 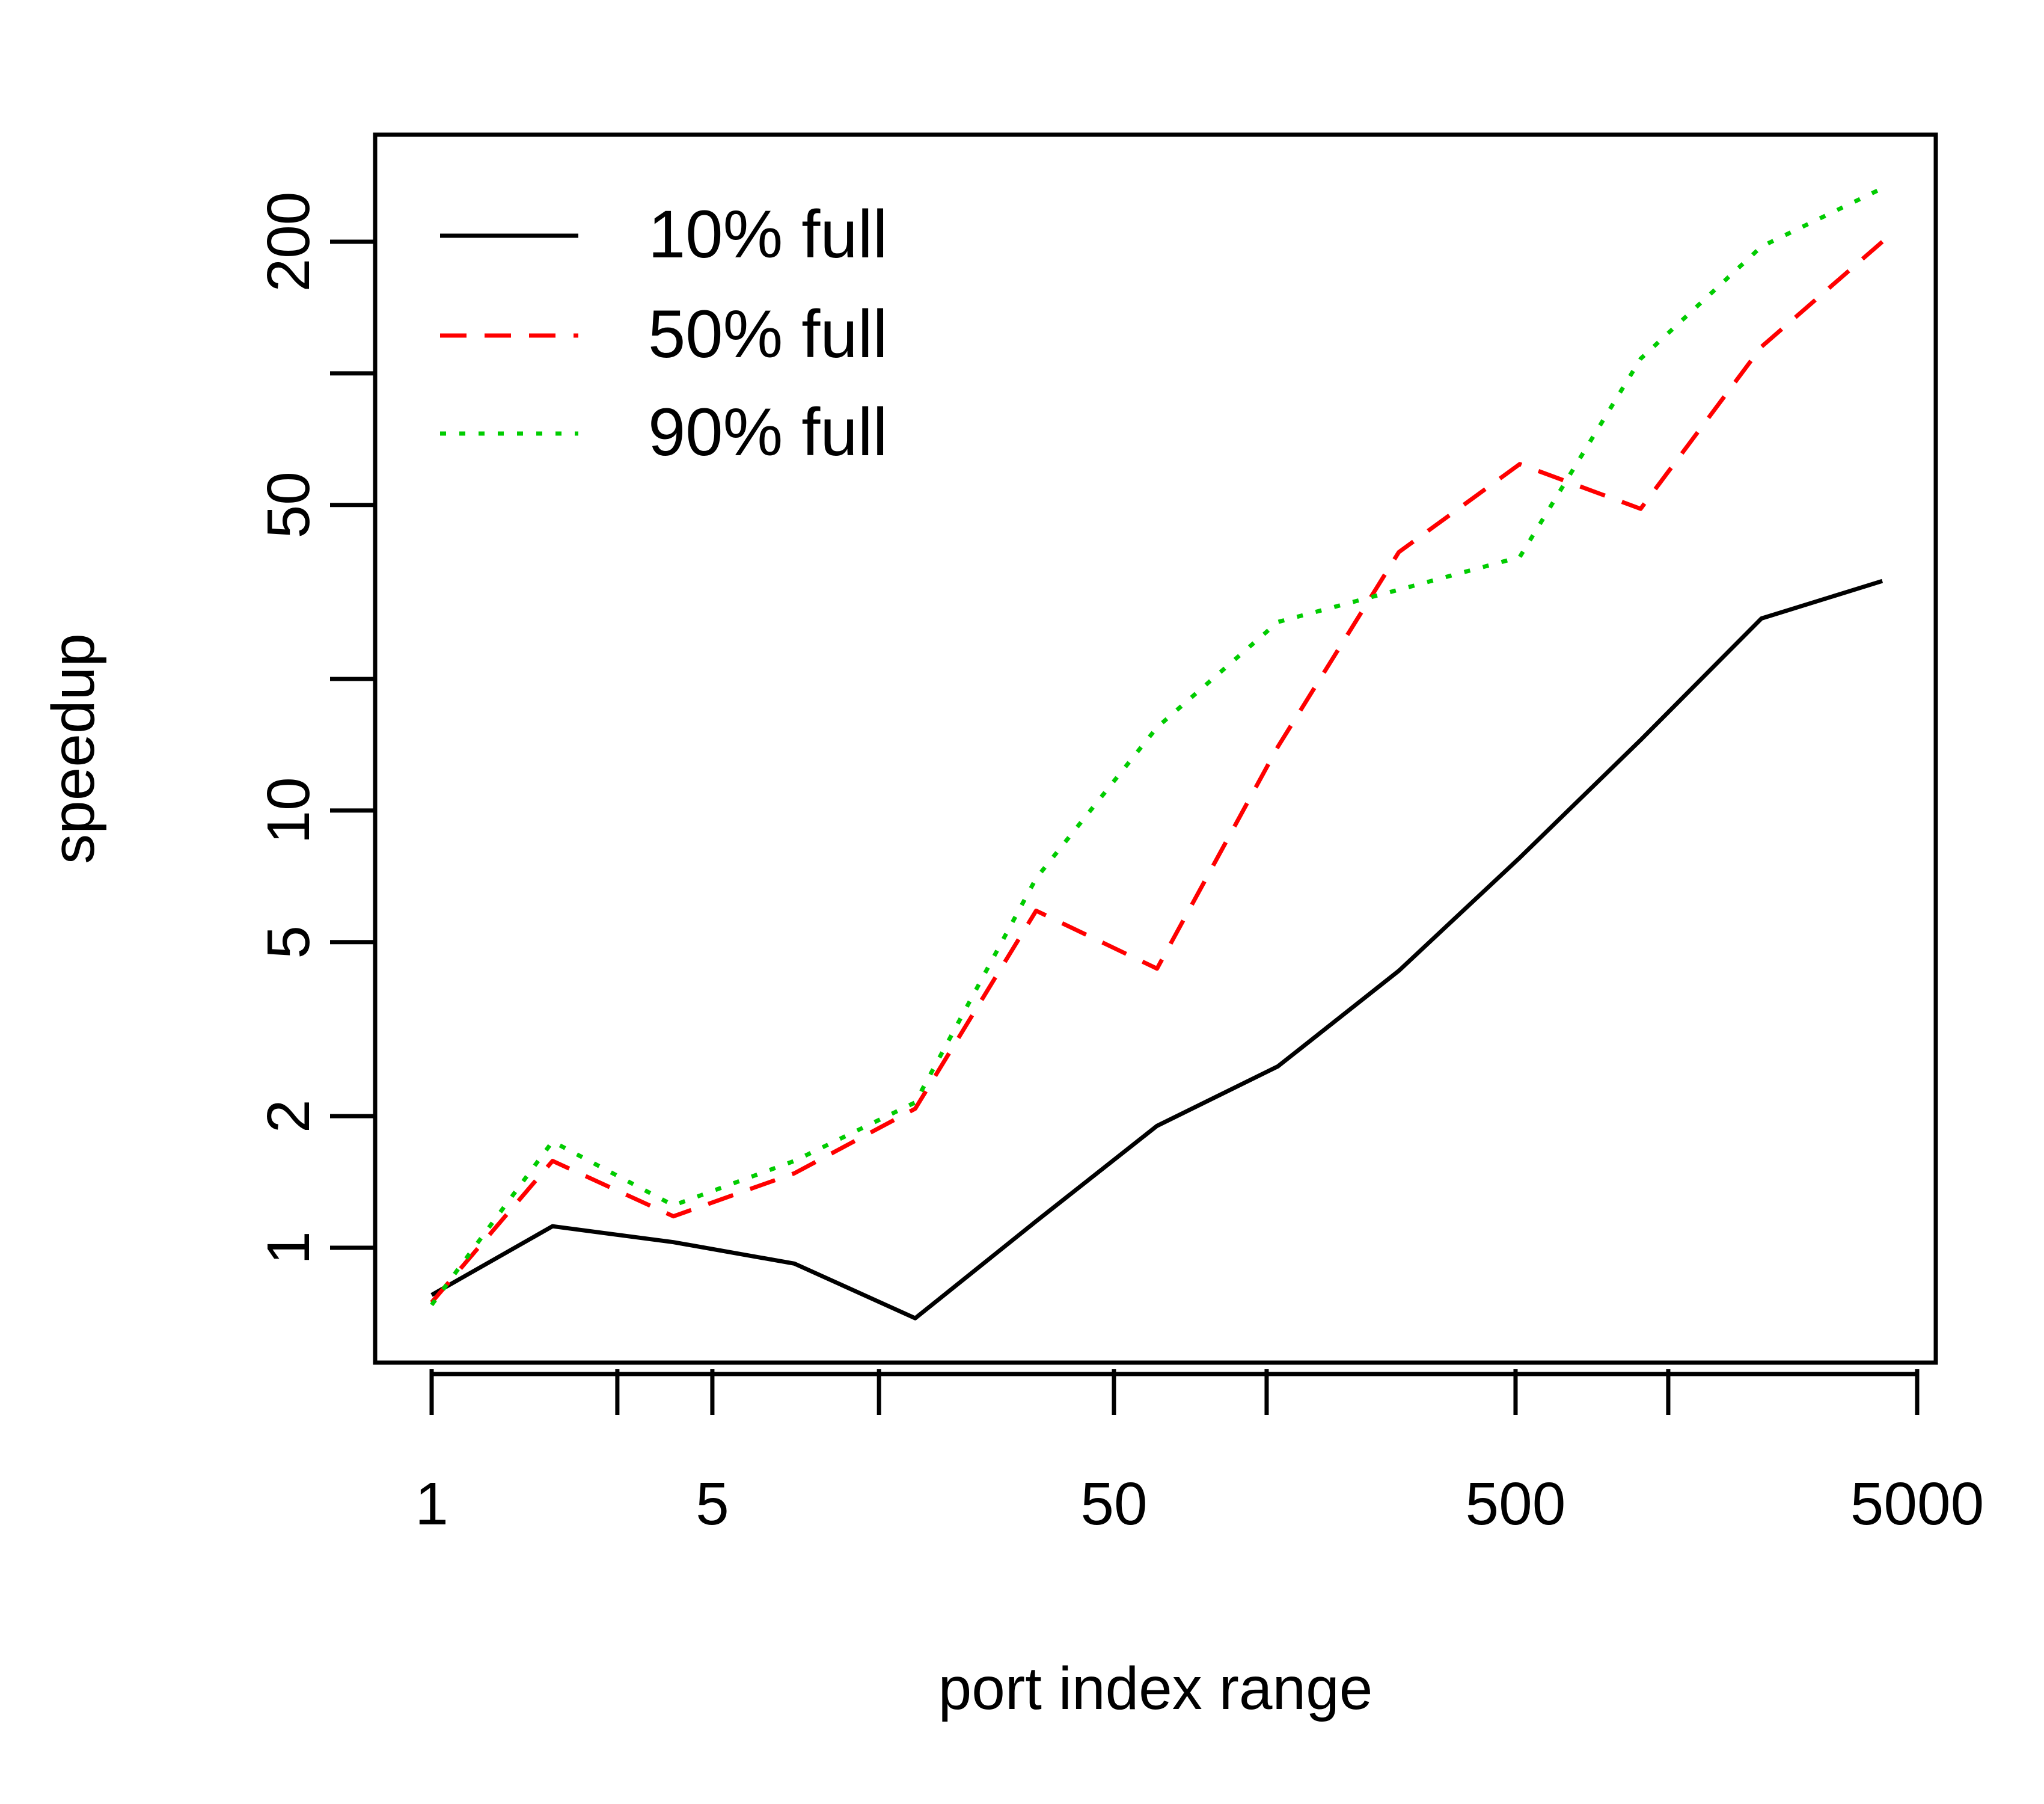 What do you see at coordinates (712, 1504) in the screenshot?
I see `x-tick-label: 5` at bounding box center [712, 1504].